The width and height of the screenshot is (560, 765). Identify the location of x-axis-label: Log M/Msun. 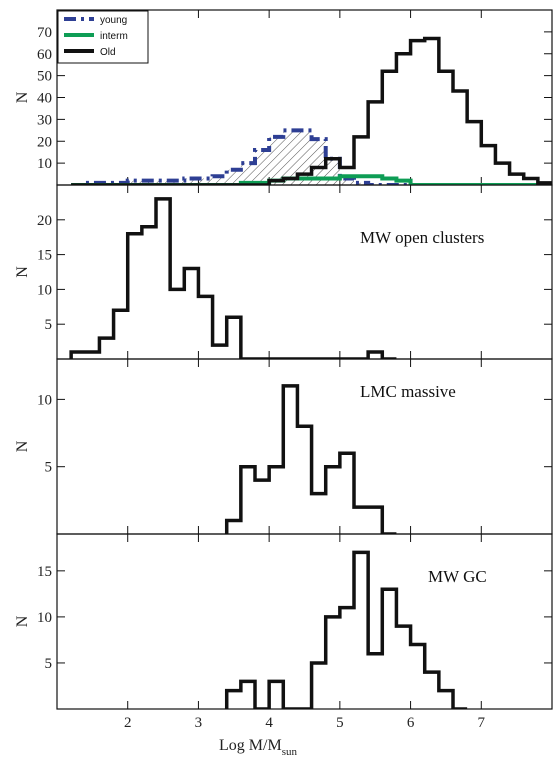
(258, 747).